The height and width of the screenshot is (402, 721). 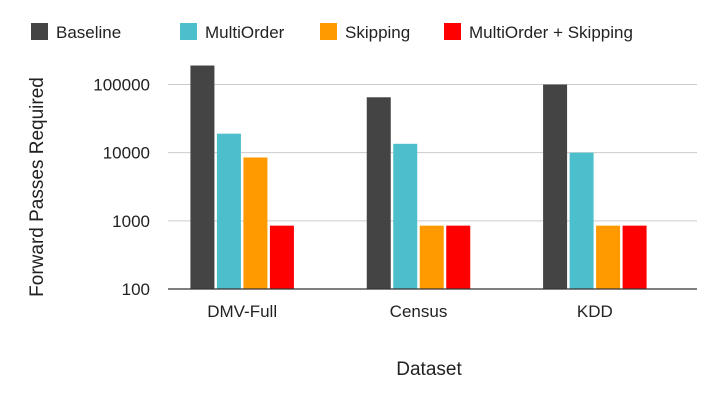 What do you see at coordinates (551, 32) in the screenshot?
I see `legend-label: MultiOrder + Skipping` at bounding box center [551, 32].